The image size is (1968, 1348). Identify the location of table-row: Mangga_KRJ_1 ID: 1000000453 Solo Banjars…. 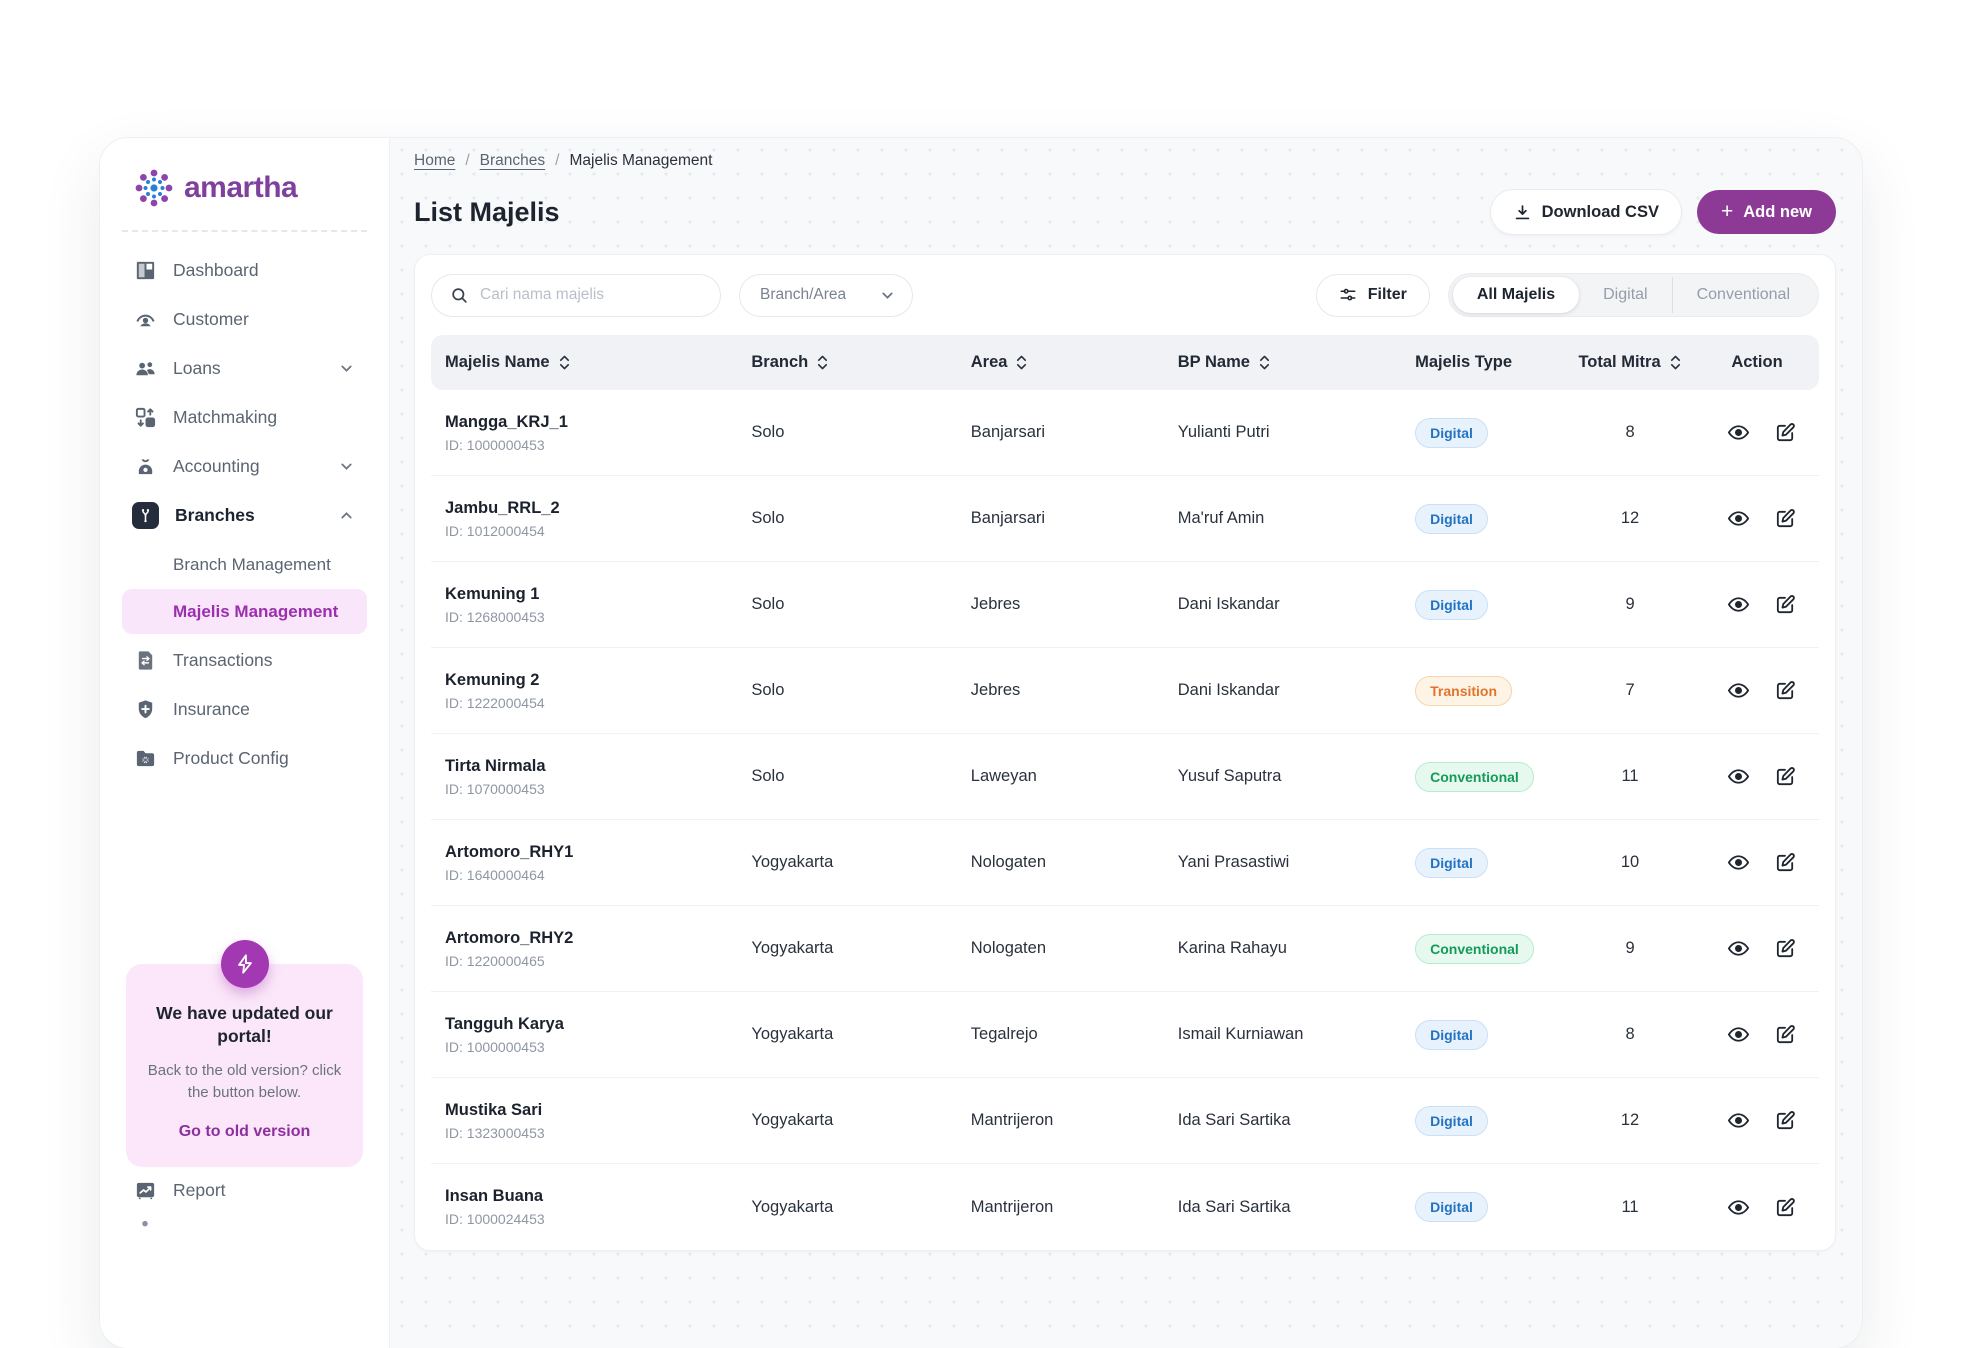
(1125, 433).